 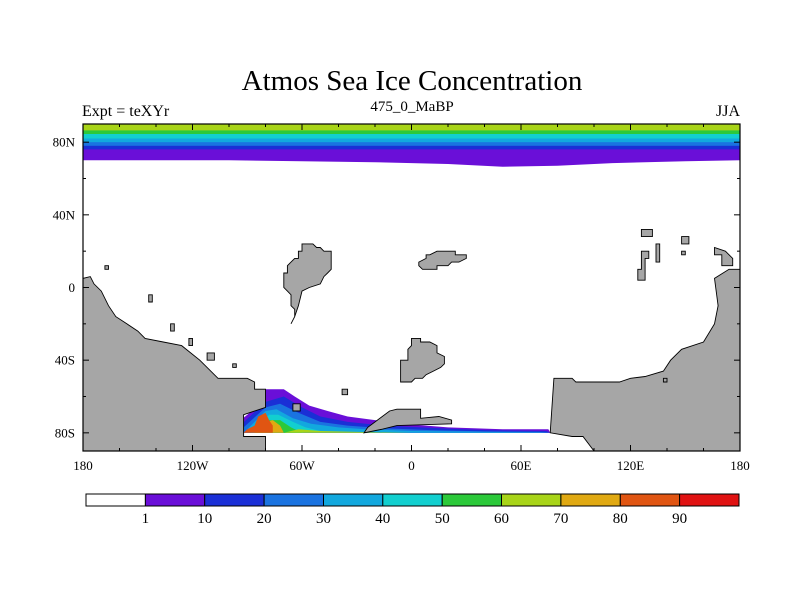 What do you see at coordinates (560, 519) in the screenshot?
I see `colorbar-label-7: 70` at bounding box center [560, 519].